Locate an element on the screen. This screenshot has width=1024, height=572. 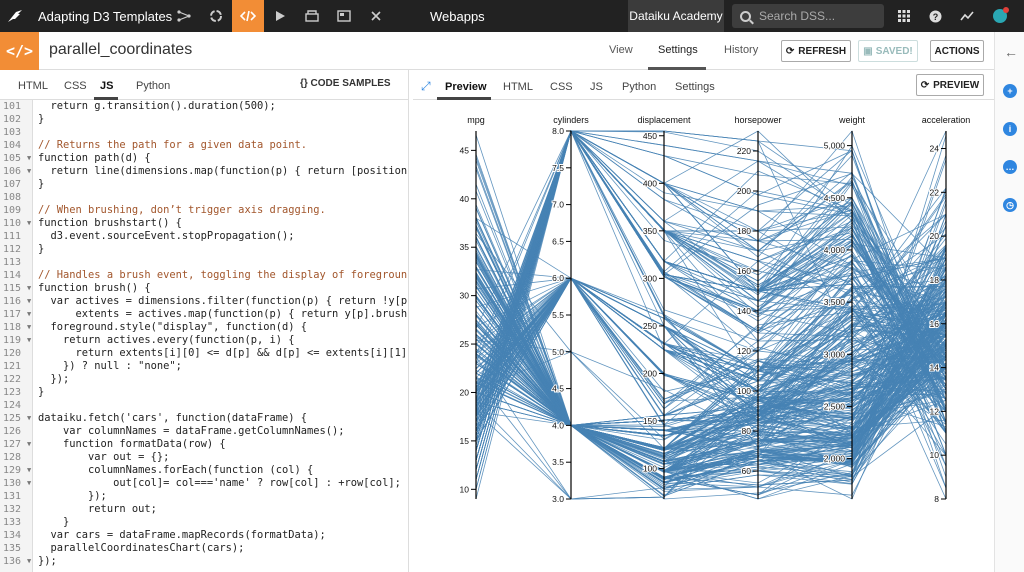
nav-view: View is located at coordinates (621, 50).